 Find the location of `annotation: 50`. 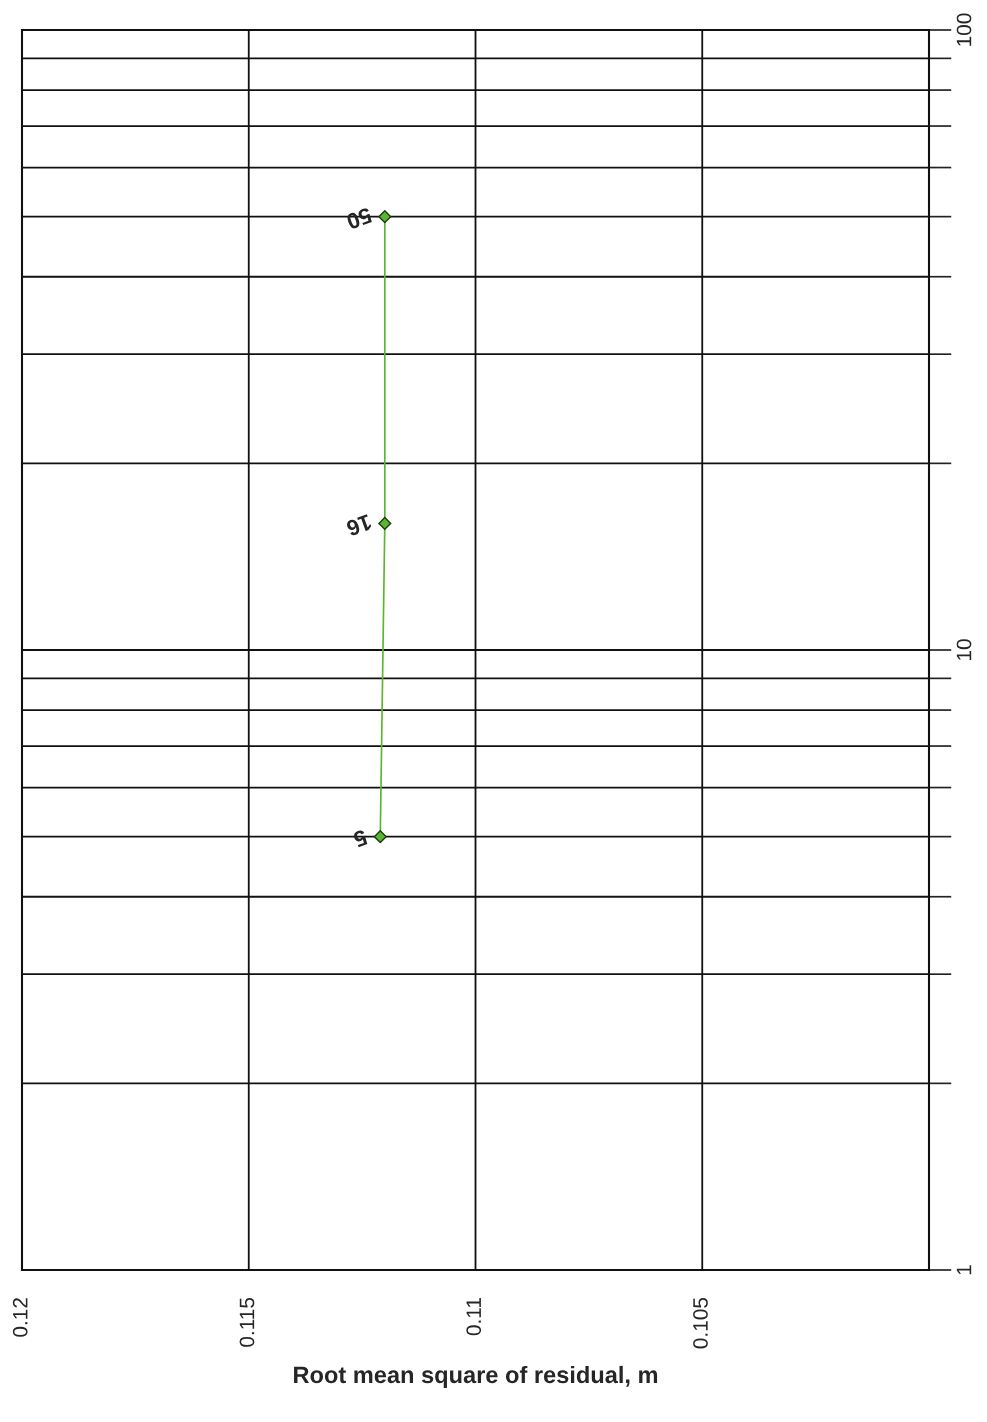

annotation: 50 is located at coordinates (359, 218).